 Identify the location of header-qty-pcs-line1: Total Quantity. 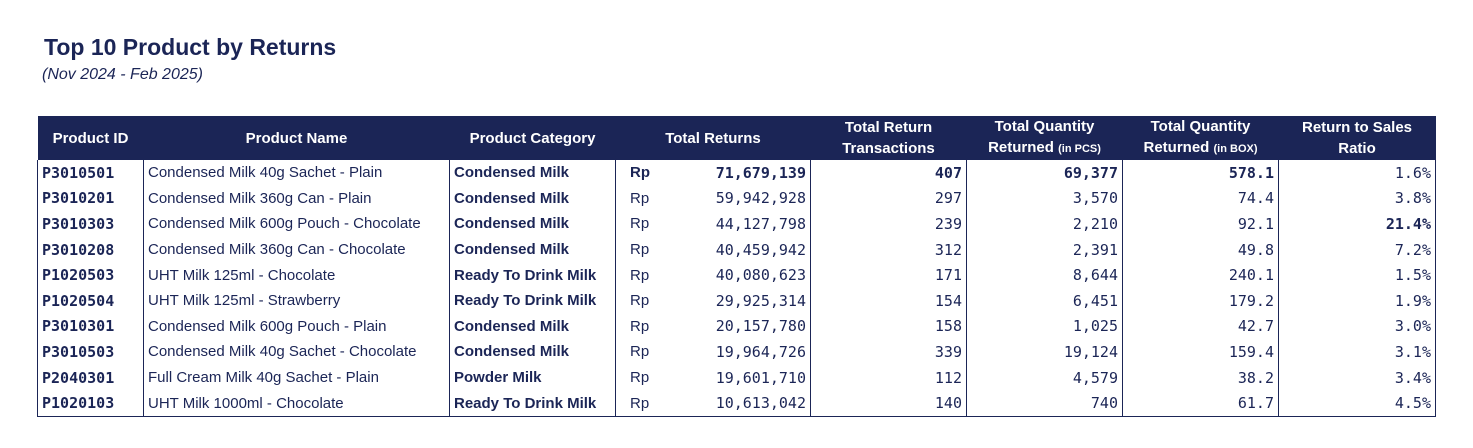
(1044, 126).